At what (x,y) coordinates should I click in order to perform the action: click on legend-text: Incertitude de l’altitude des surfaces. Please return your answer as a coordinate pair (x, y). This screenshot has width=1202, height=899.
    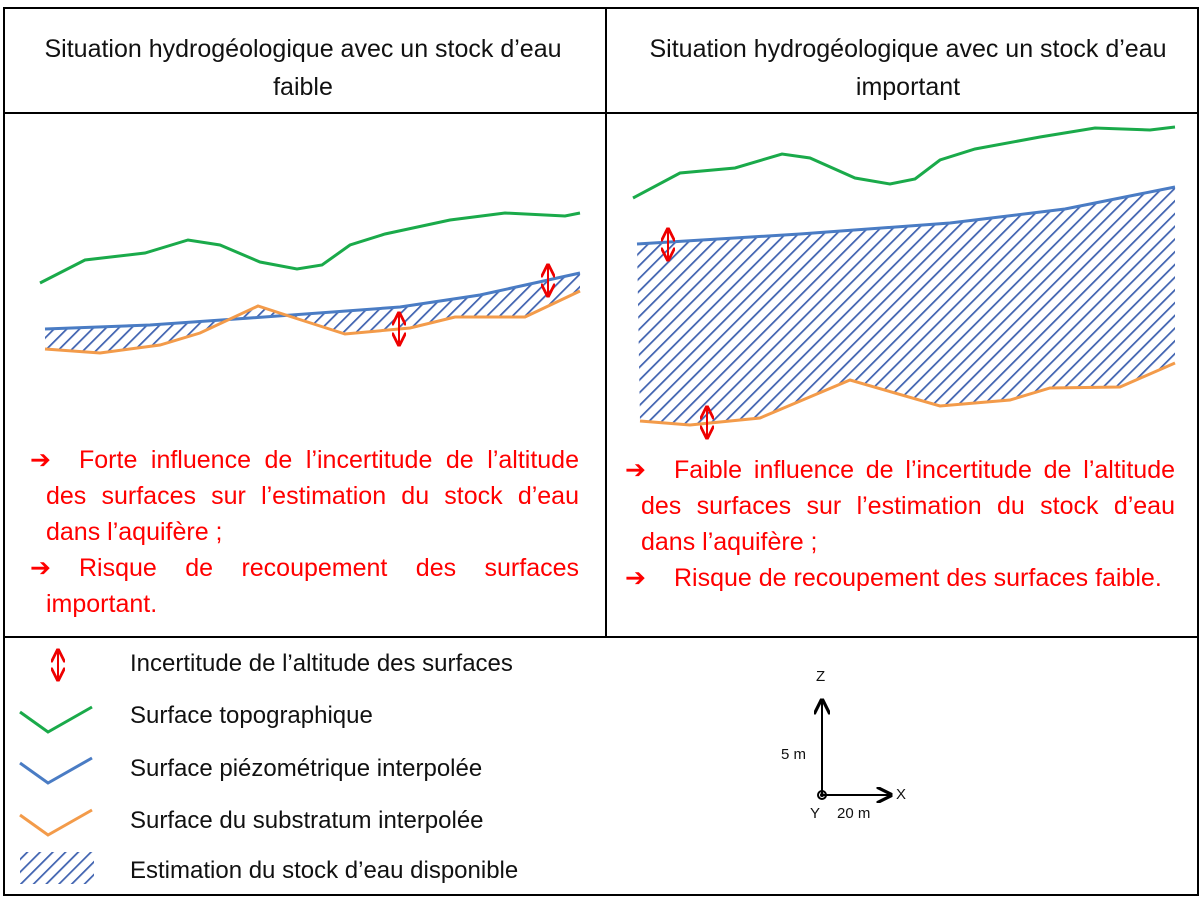
    Looking at the image, I should click on (321, 663).